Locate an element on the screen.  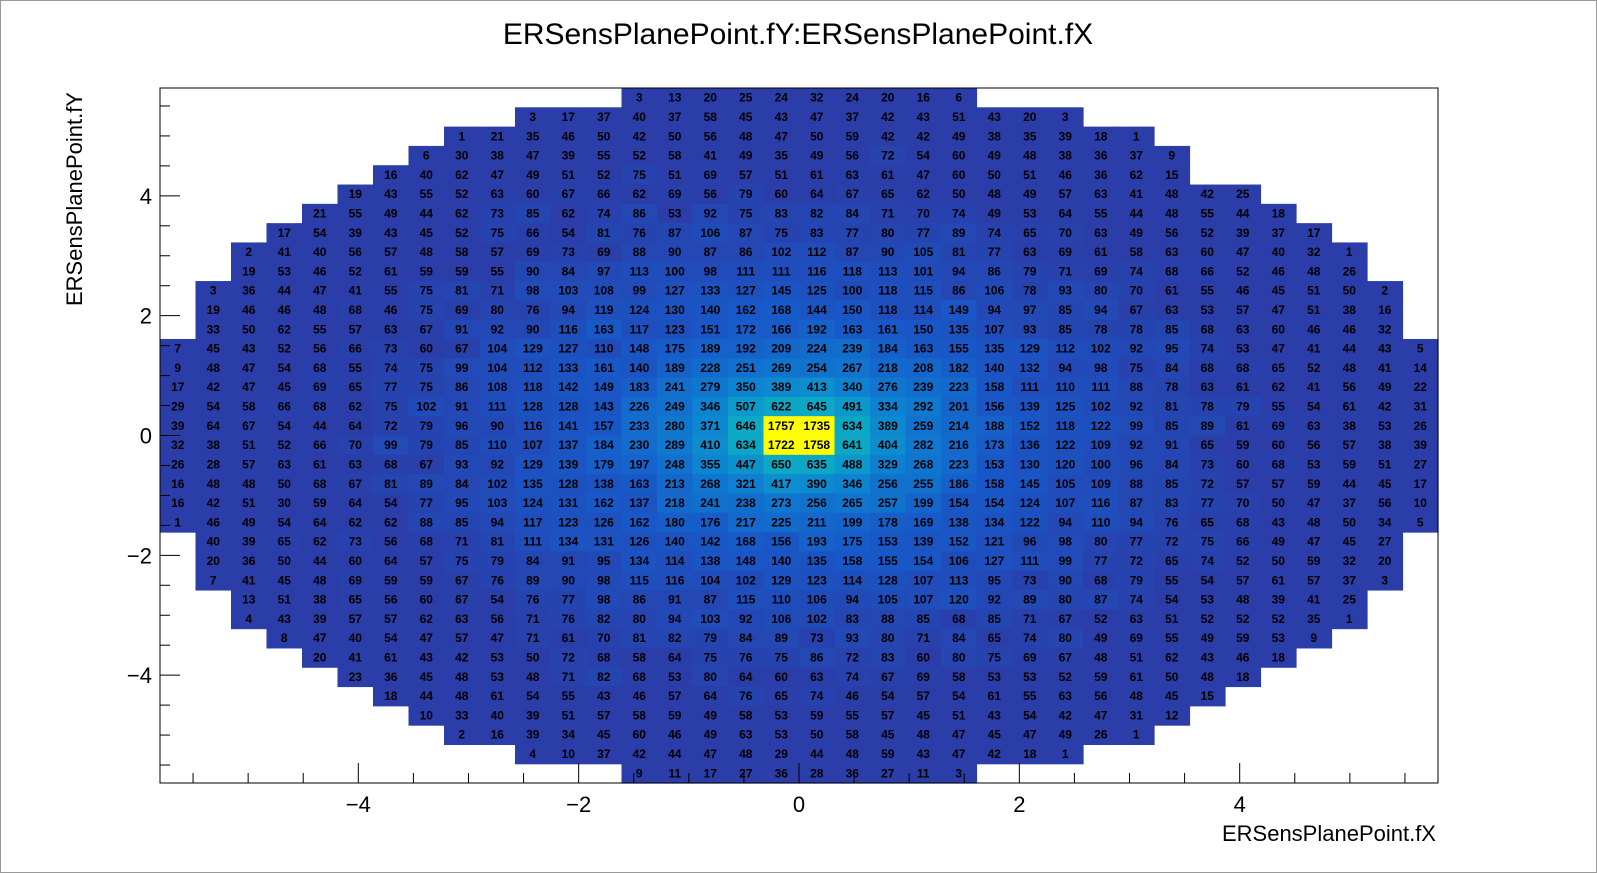
bin-count-label: 83 is located at coordinates (817, 233).